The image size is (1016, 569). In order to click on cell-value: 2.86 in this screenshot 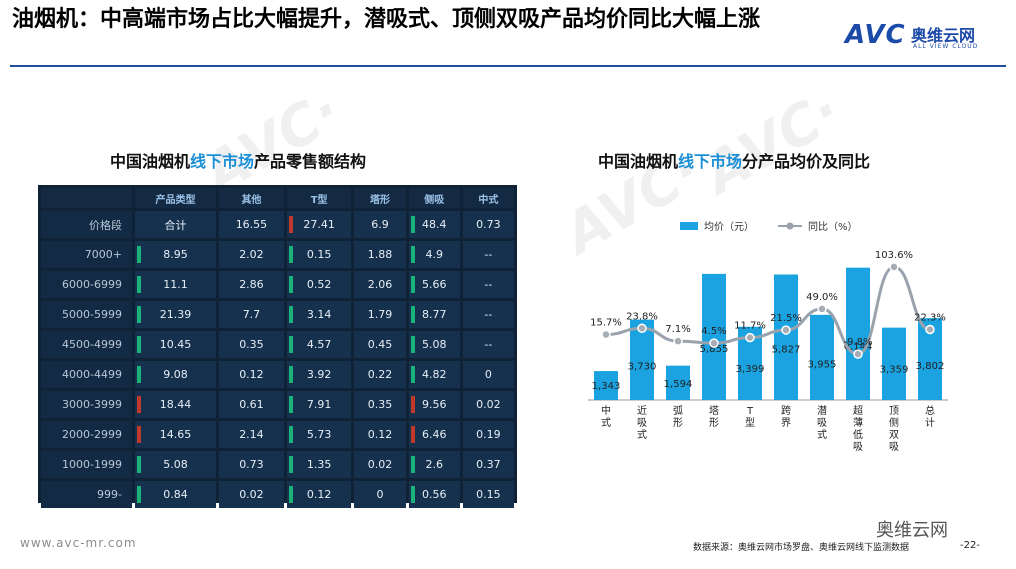, I will do `click(251, 284)`.